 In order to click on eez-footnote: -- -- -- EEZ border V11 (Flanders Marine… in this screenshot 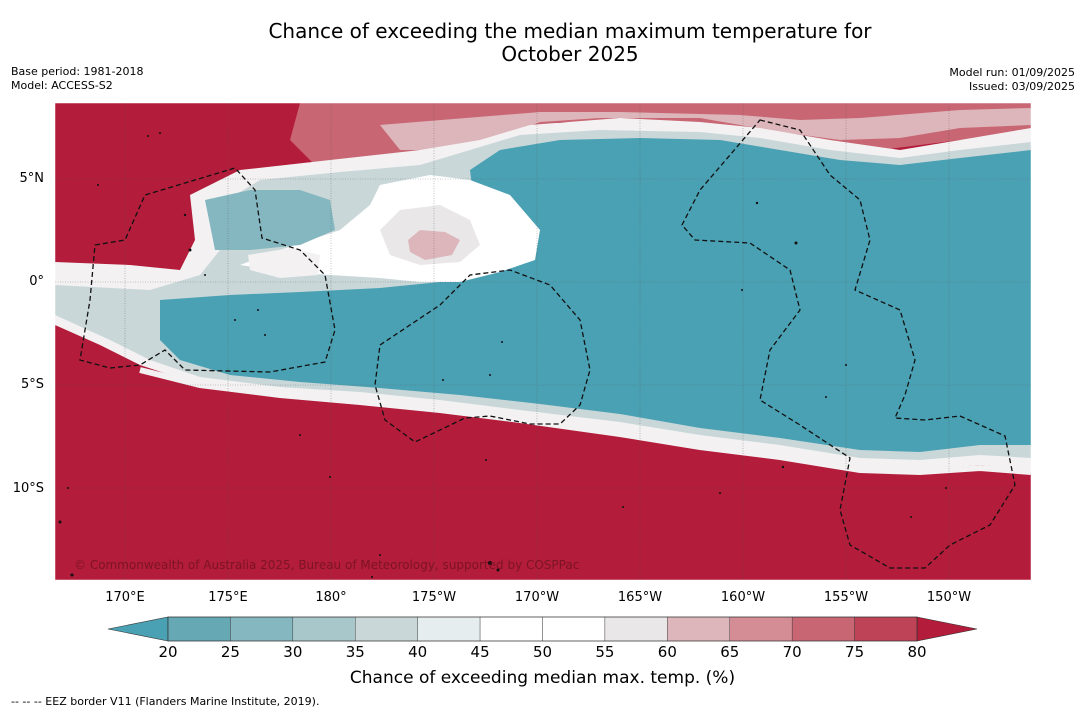, I will do `click(165, 701)`.